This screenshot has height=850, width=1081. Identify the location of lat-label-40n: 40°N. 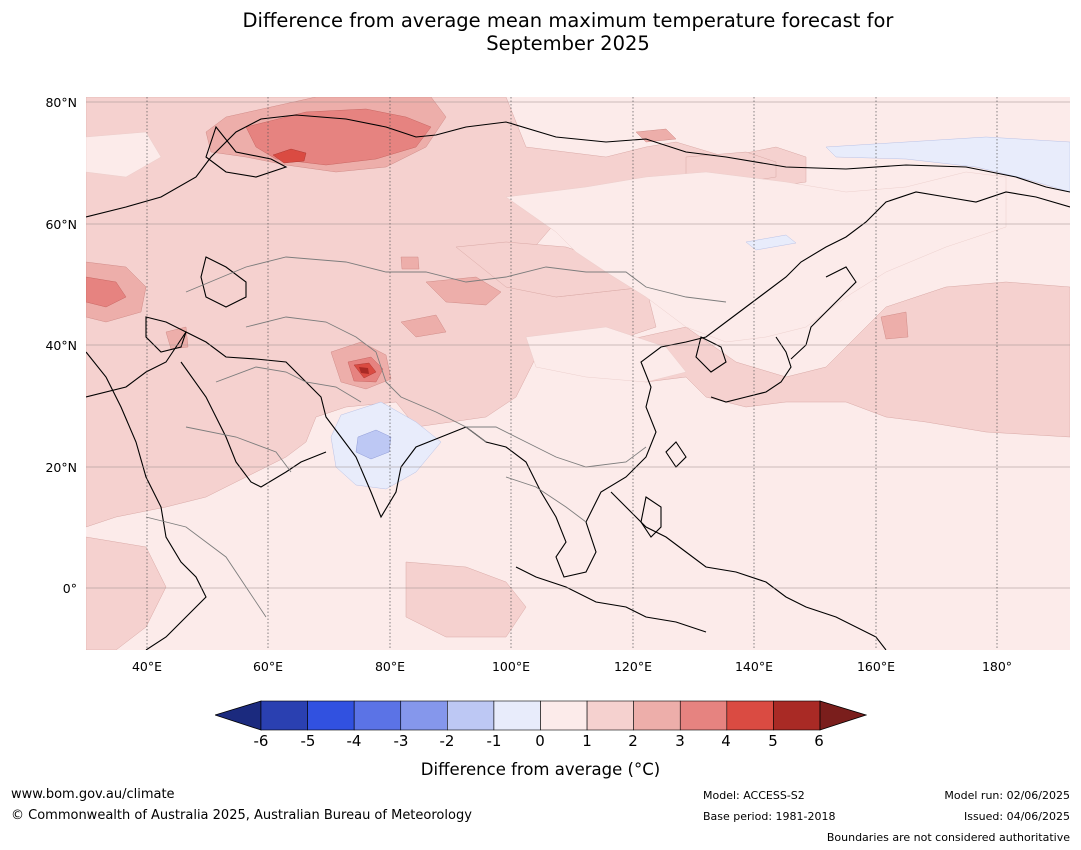
(61, 345).